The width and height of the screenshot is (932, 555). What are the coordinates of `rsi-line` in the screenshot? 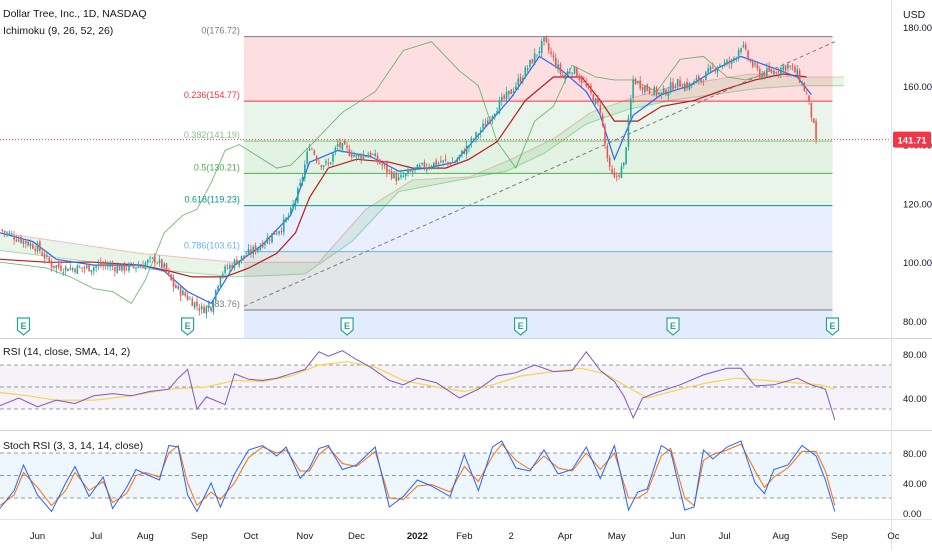 It's located at (418, 385).